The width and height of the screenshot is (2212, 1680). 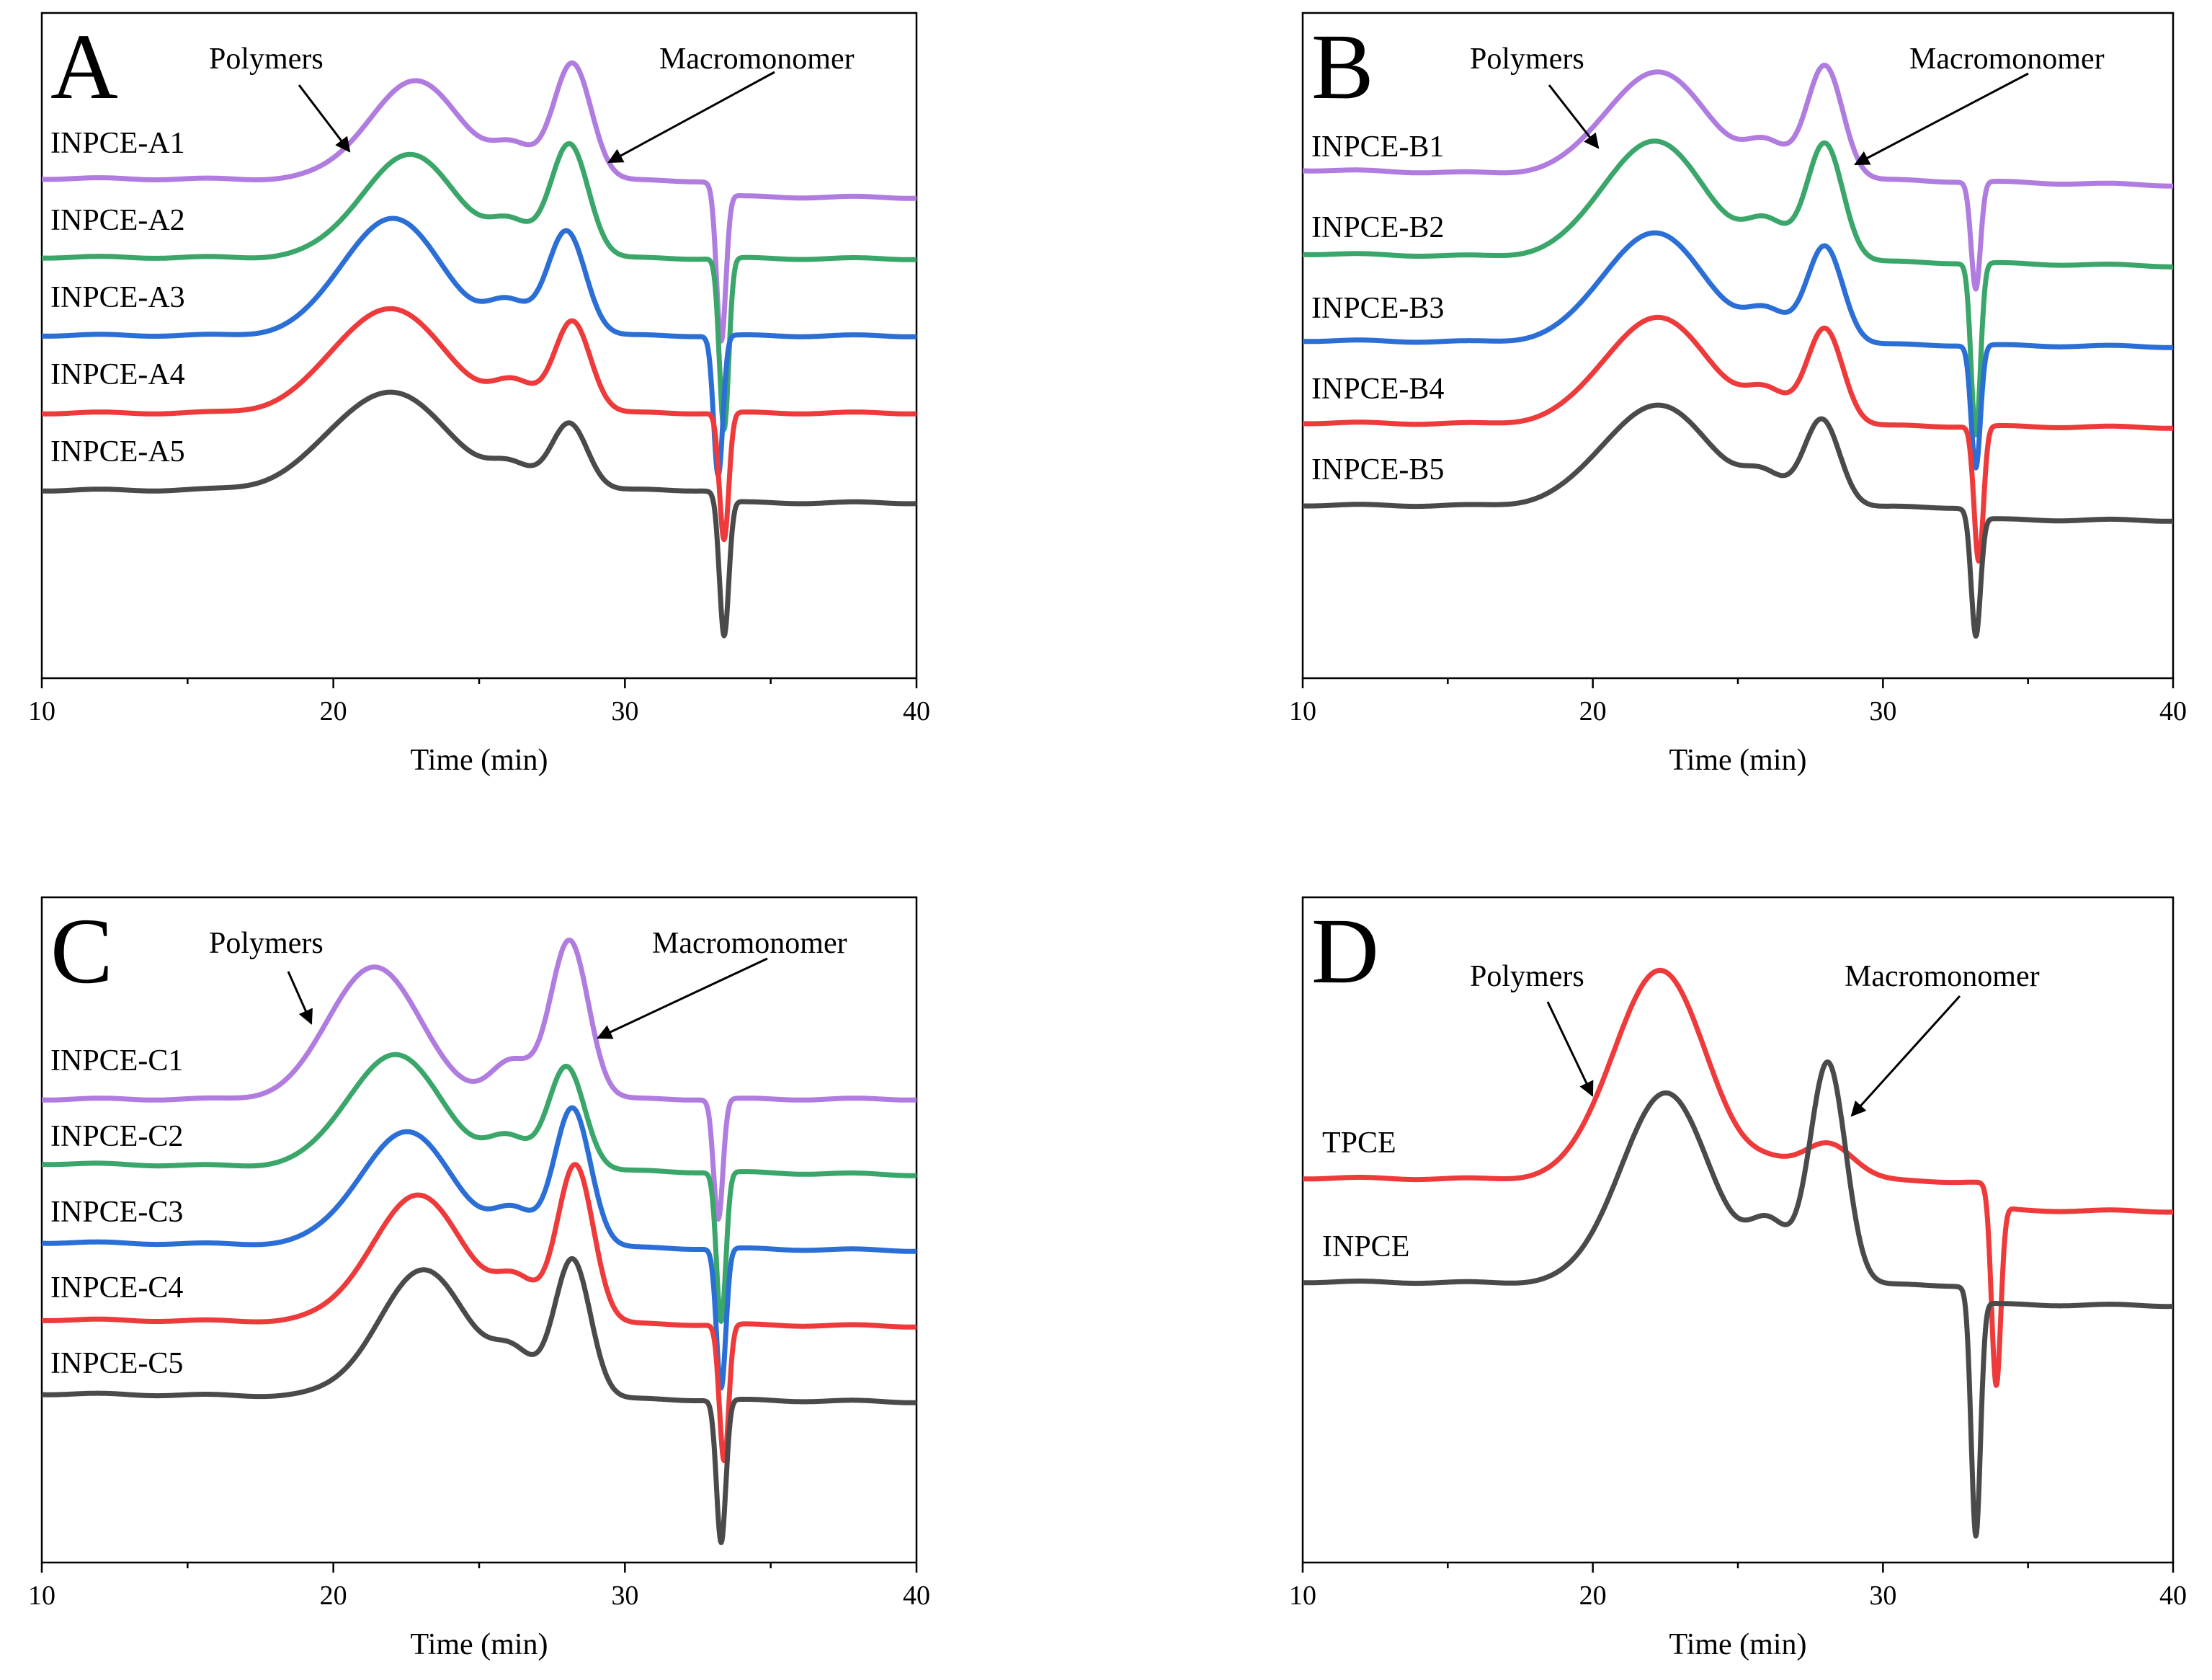 I want to click on panel-letter: D, so click(x=1345, y=951).